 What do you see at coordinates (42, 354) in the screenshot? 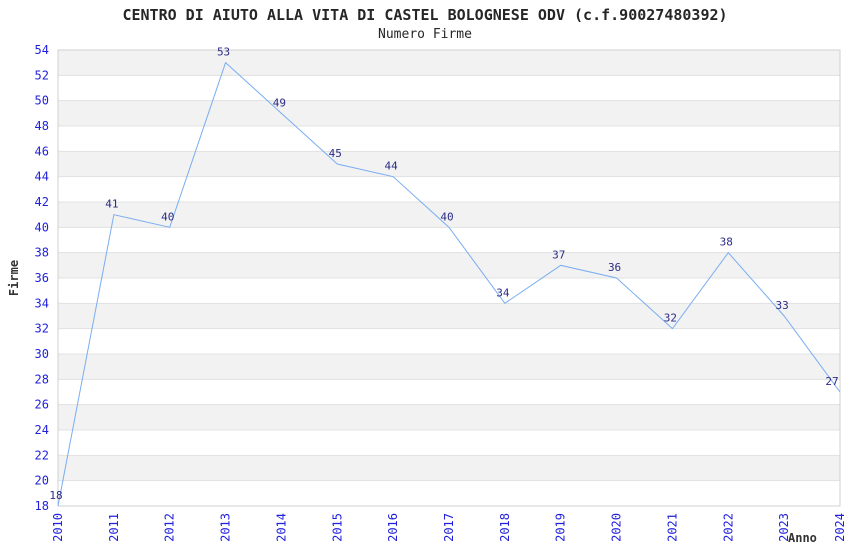
I see `y-tick-label: 30` at bounding box center [42, 354].